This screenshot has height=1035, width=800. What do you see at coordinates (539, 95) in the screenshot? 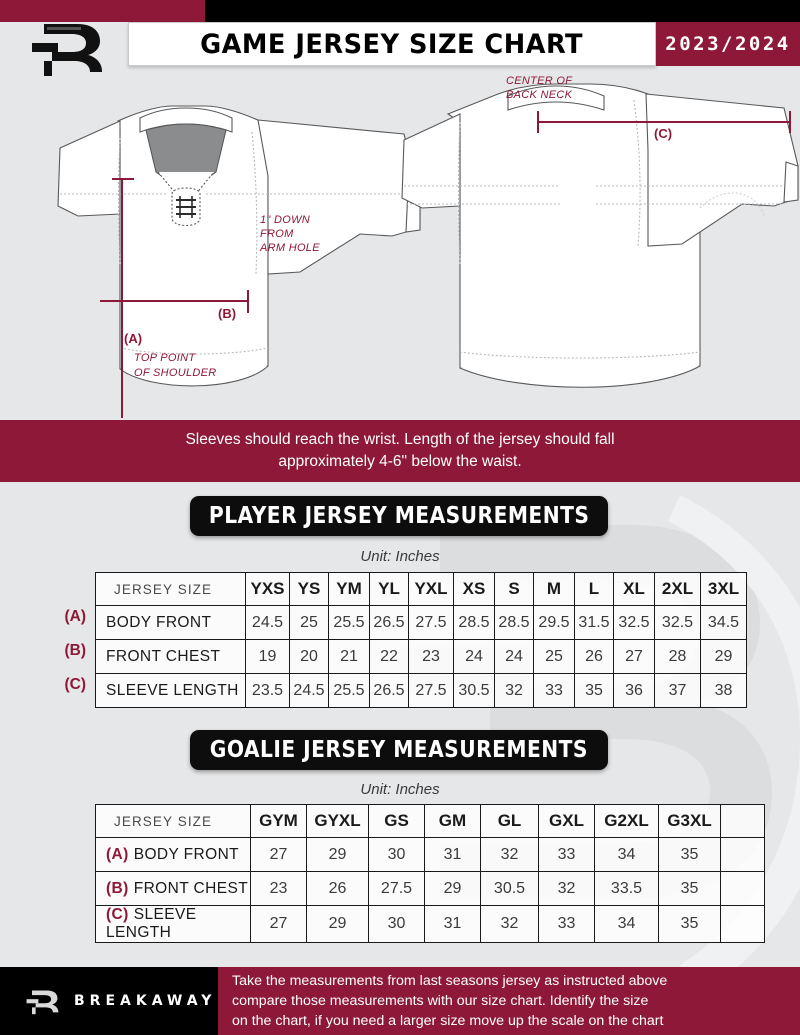
I see `center-back-neck-line2: BACK NECK` at bounding box center [539, 95].